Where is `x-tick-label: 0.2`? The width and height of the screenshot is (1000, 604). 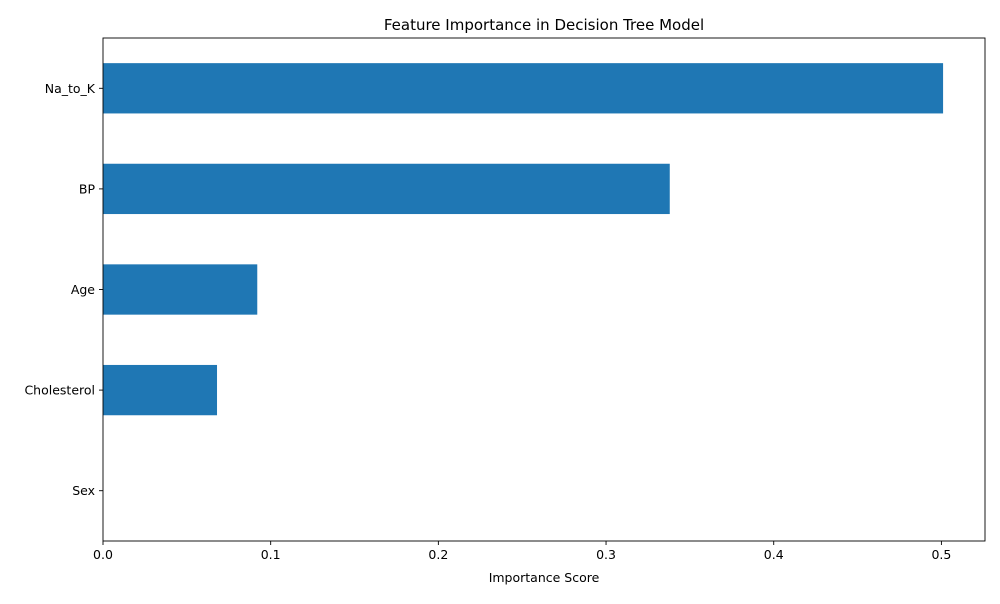 x-tick-label: 0.2 is located at coordinates (438, 554).